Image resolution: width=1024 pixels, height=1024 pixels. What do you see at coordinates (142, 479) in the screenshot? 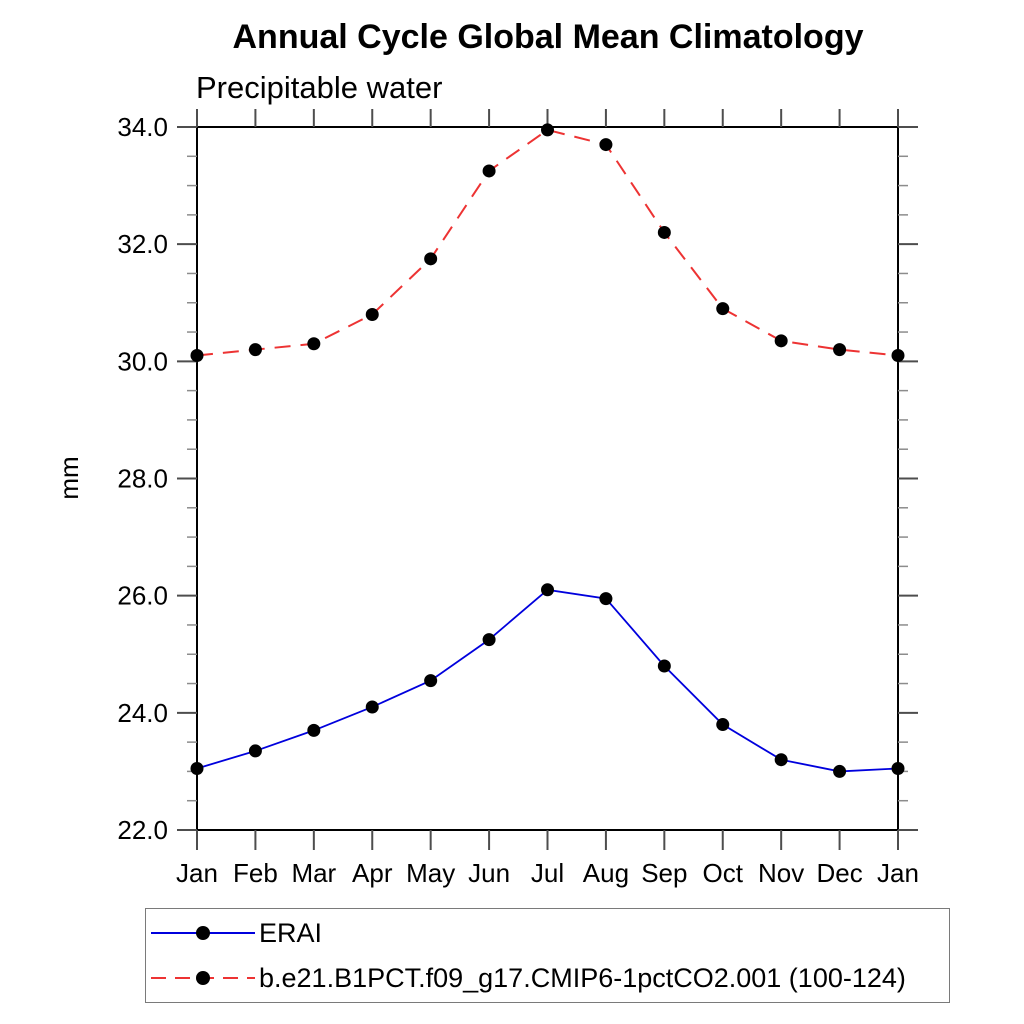
I see `y-tick-label: 28.0` at bounding box center [142, 479].